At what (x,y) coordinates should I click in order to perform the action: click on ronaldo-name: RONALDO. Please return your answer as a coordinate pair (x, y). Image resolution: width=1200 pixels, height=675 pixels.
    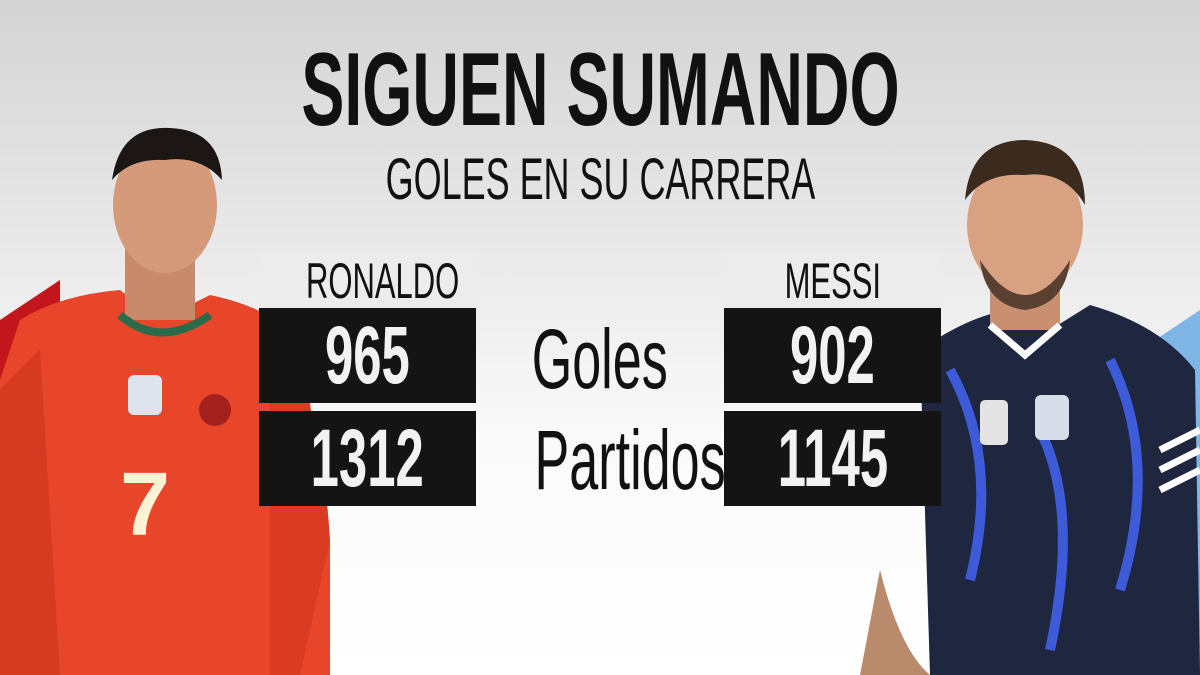
    Looking at the image, I should click on (382, 281).